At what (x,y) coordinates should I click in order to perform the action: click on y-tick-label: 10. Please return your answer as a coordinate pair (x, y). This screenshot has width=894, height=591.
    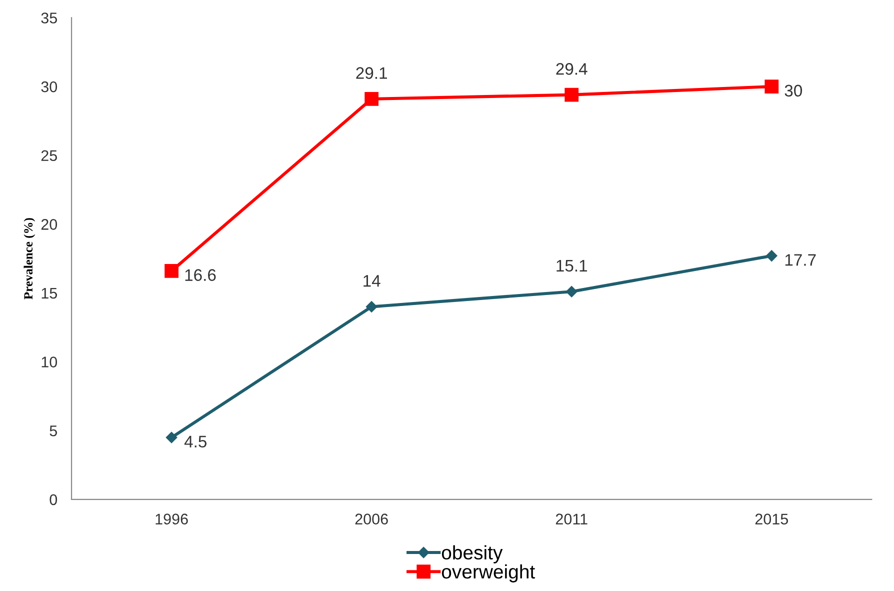
    Looking at the image, I should click on (50, 362).